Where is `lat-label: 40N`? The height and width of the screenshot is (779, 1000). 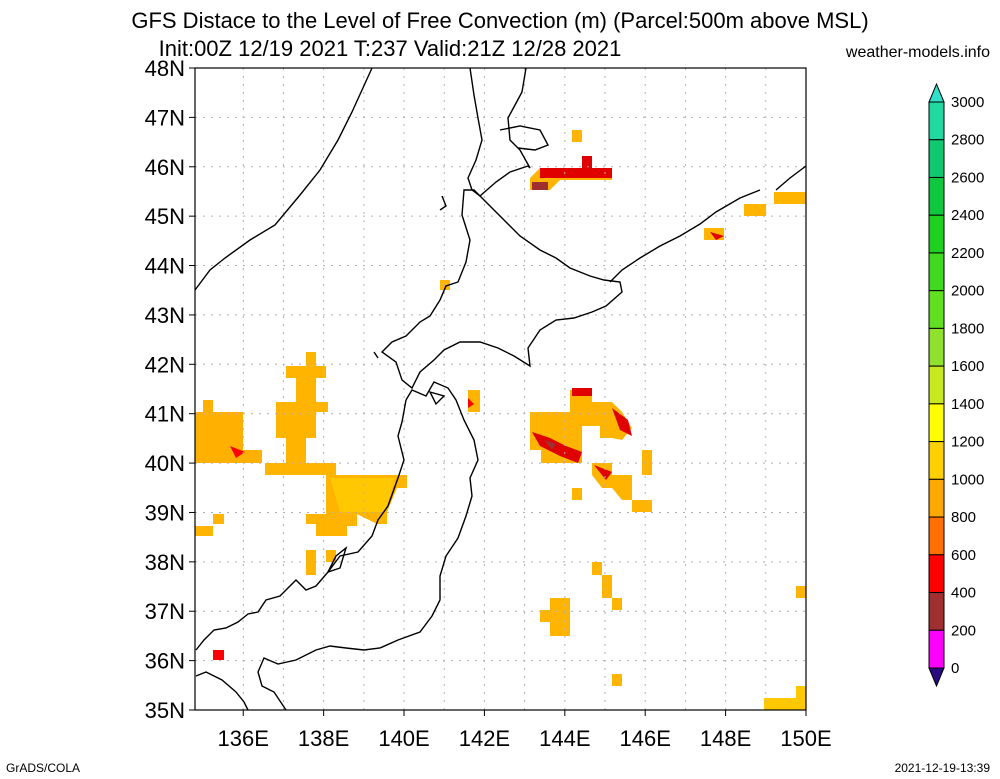
lat-label: 40N is located at coordinates (165, 463).